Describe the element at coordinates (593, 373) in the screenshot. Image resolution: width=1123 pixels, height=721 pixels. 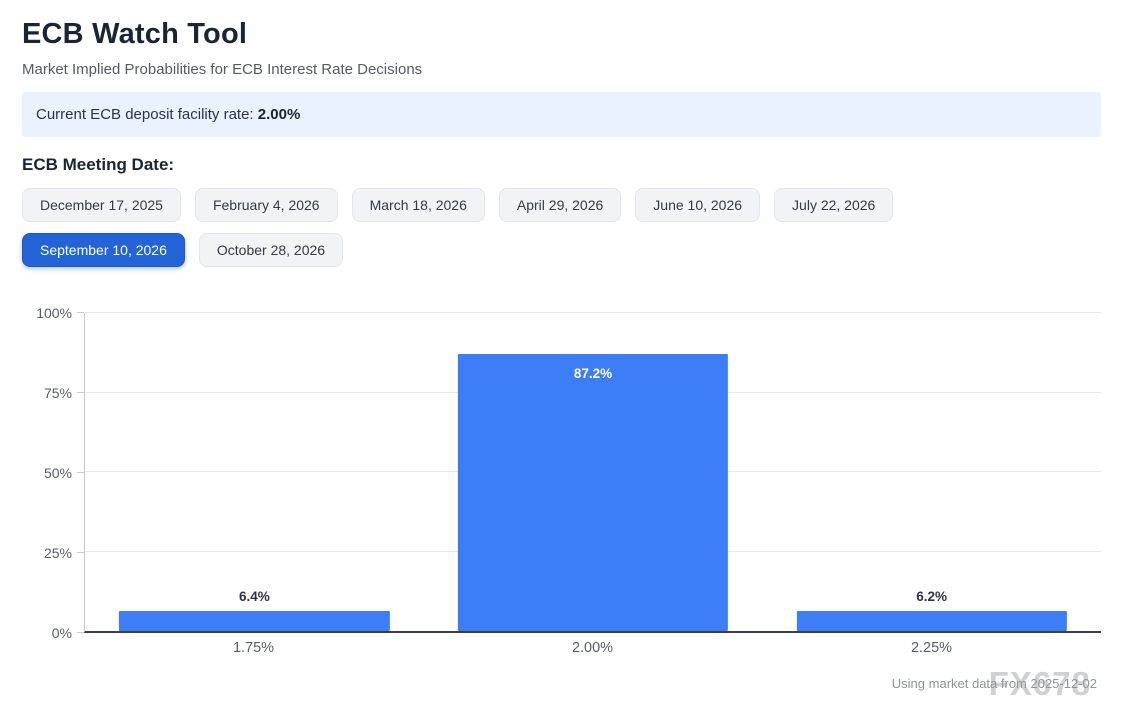
I see `bar-value-label: 87.2%` at that location.